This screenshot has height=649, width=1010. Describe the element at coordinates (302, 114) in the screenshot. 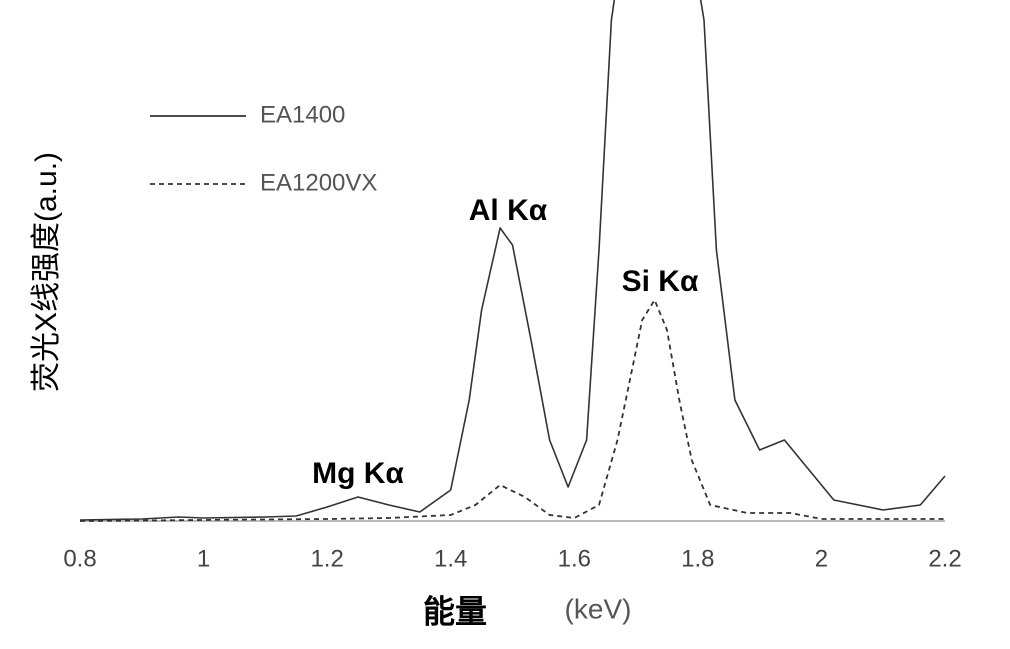

I see `legend-label: EA1400` at that location.